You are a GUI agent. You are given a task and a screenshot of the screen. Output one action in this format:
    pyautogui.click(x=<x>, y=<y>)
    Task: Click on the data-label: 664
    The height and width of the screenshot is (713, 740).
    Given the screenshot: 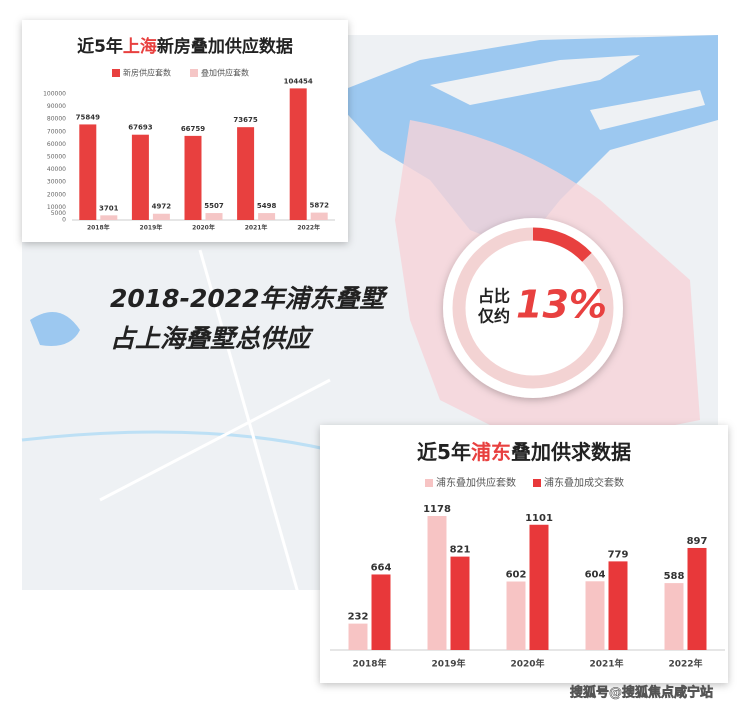 What is the action you would take?
    pyautogui.click(x=381, y=567)
    